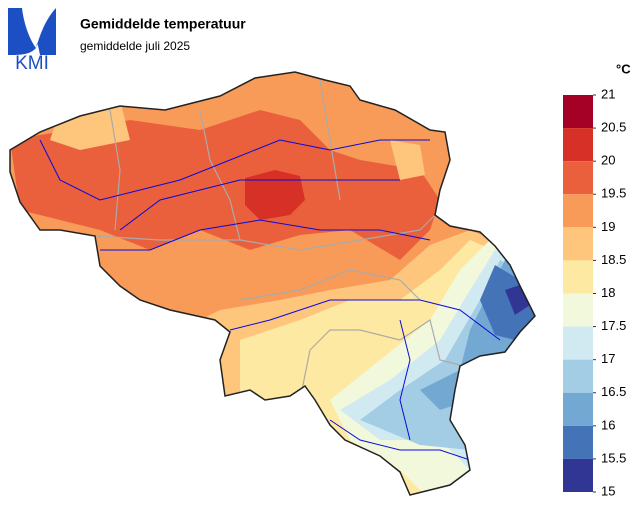 The height and width of the screenshot is (507, 640). Describe the element at coordinates (32, 31) in the screenshot. I see `logo-mark` at that location.